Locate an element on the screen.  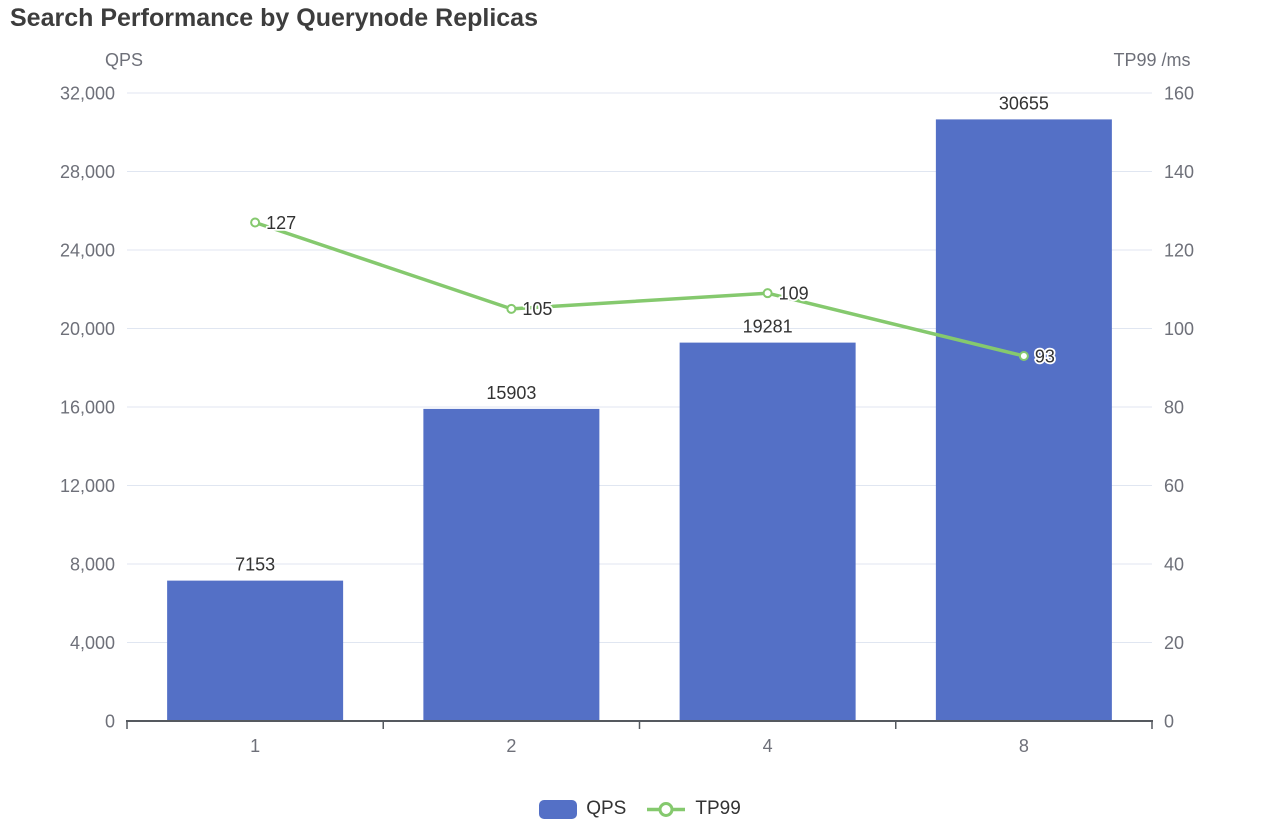
left-axis-tick-label: 20,000 is located at coordinates (87, 329).